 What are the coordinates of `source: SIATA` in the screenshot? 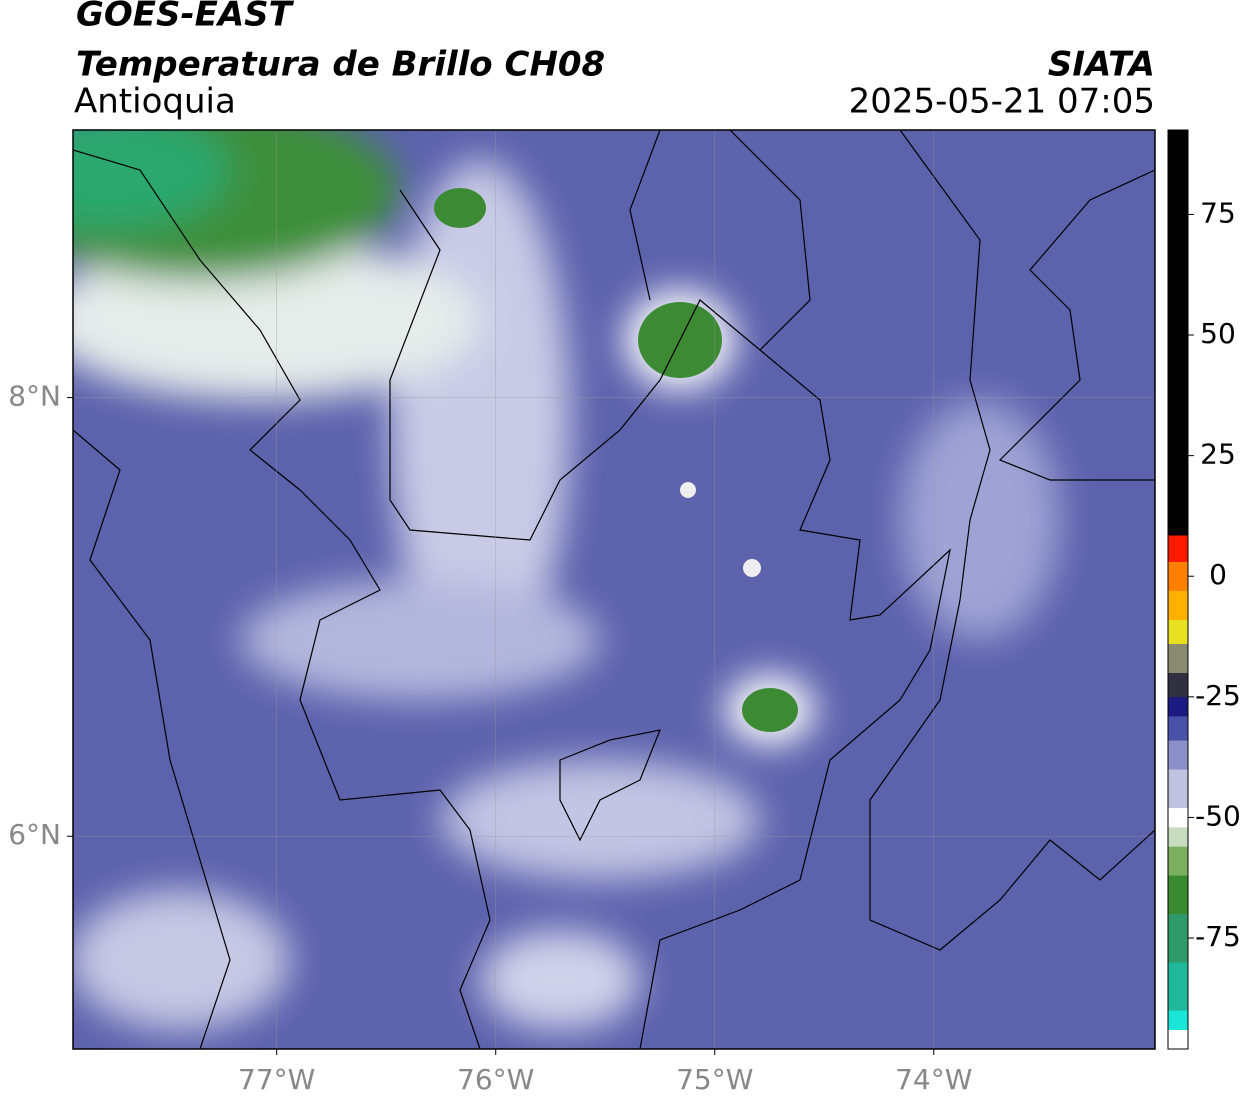 It's located at (1101, 65).